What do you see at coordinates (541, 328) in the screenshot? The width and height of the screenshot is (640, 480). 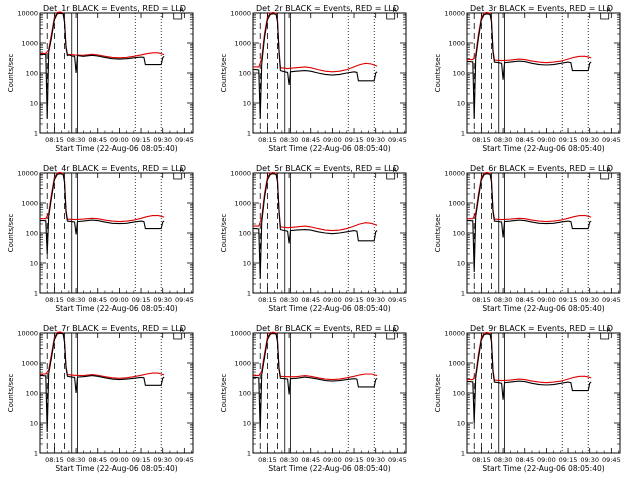 I see `chart-title: Det_9r BLACK = Events, RED = LLD` at bounding box center [541, 328].